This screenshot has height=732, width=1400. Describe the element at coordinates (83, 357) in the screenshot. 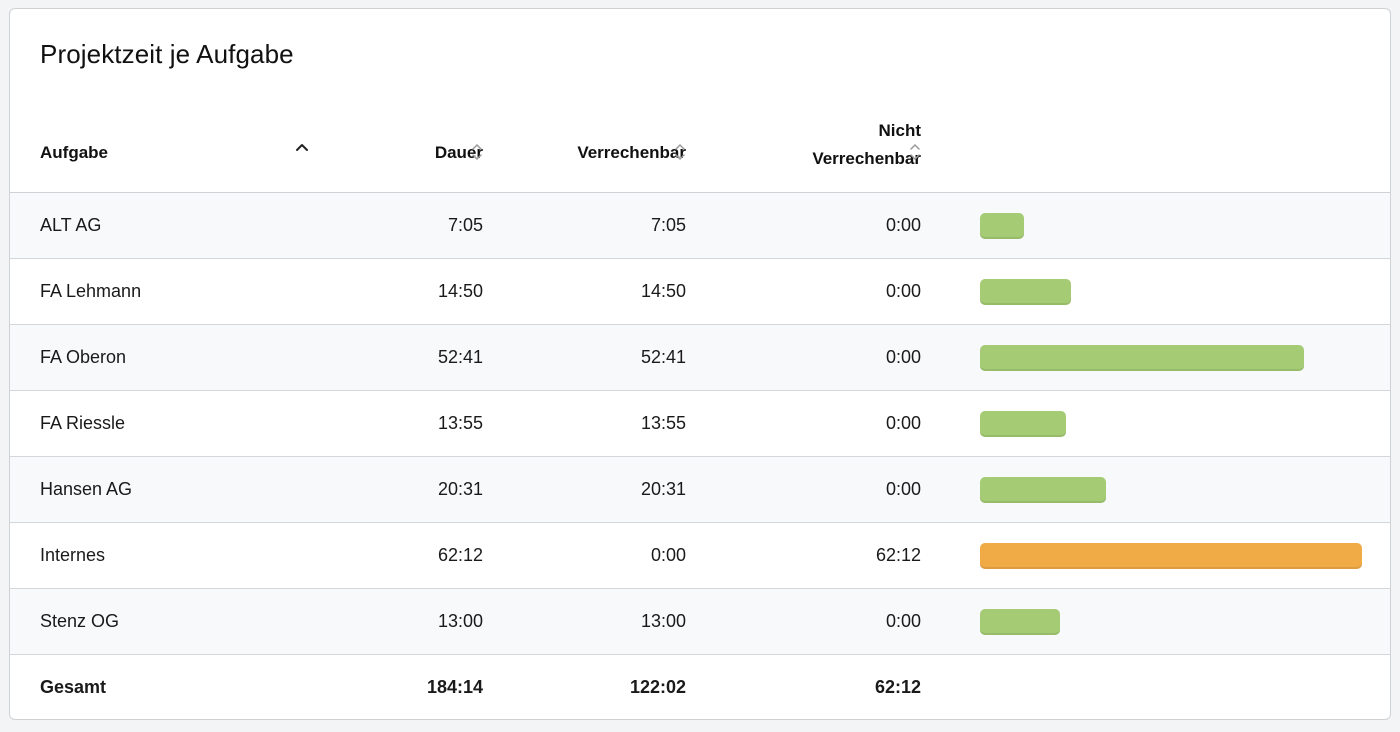

I see `task-cell: FA Oberon` at that location.